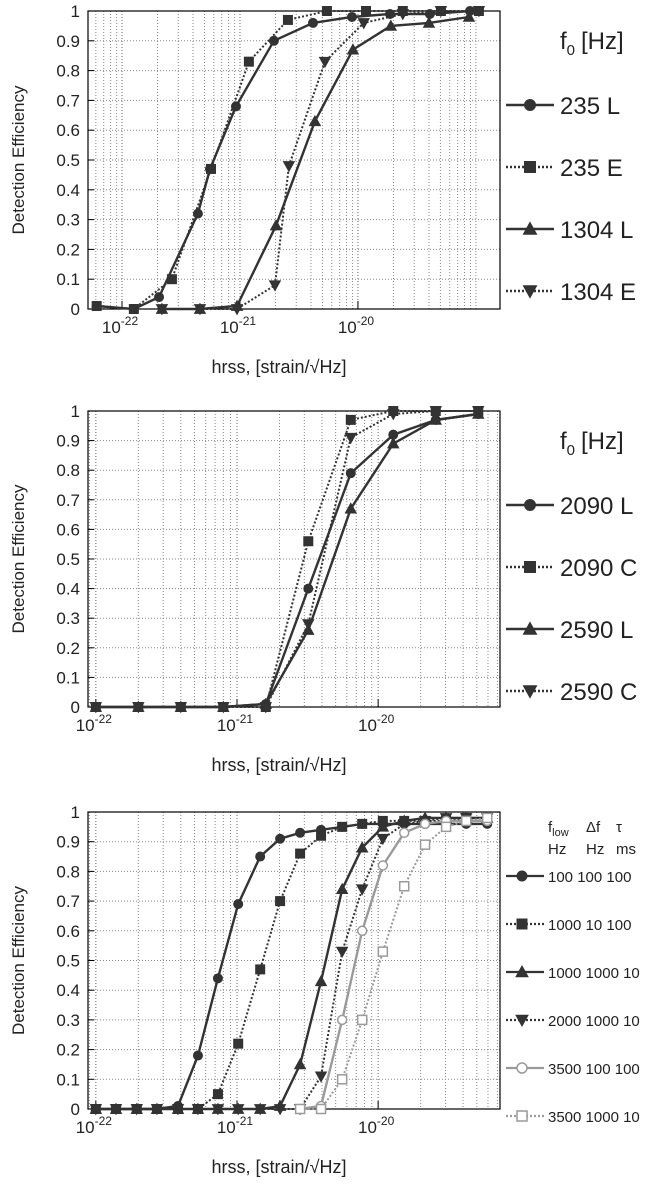  I want to click on legend-label: 1304 E, so click(598, 292).